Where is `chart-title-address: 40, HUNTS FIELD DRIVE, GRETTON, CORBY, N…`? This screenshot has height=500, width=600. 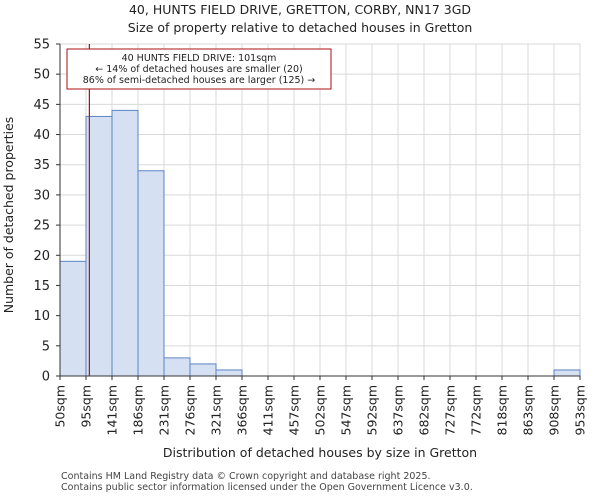 chart-title-address: 40, HUNTS FIELD DRIVE, GRETTON, CORBY, N… is located at coordinates (300, 9).